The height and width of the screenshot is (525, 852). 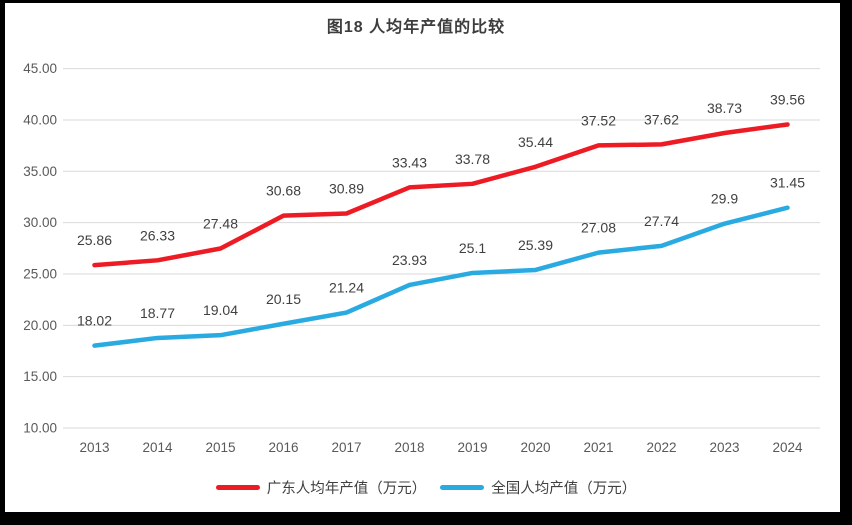 What do you see at coordinates (409, 447) in the screenshot?
I see `x-axis-tick-label: 2018` at bounding box center [409, 447].